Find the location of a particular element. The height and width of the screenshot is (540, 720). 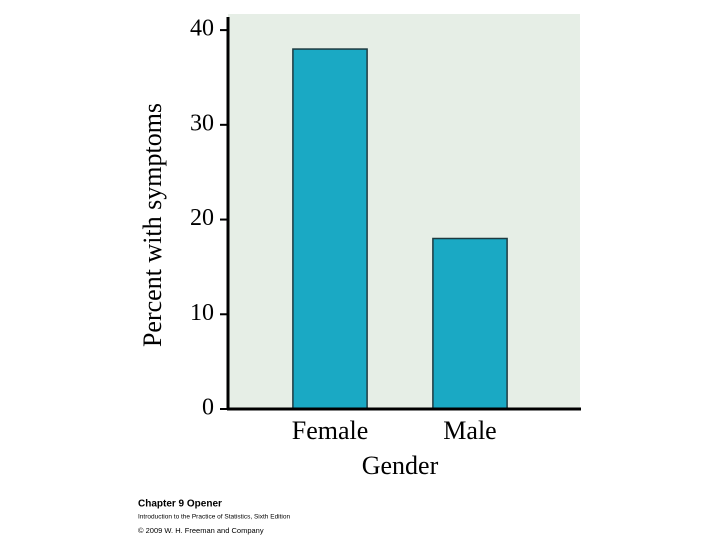

y-axis-label: Percent with symptoms is located at coordinates (152, 225).